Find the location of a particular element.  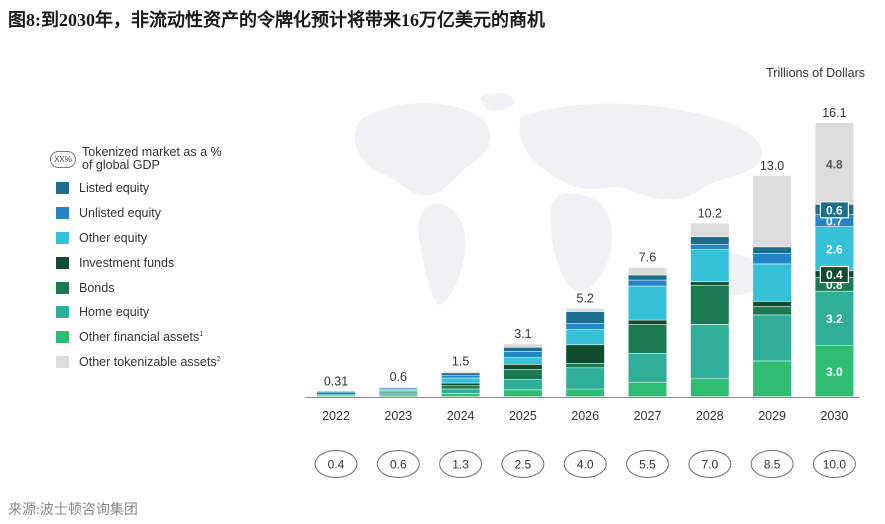

gdp-percent-label: 2.5 is located at coordinates (523, 465).